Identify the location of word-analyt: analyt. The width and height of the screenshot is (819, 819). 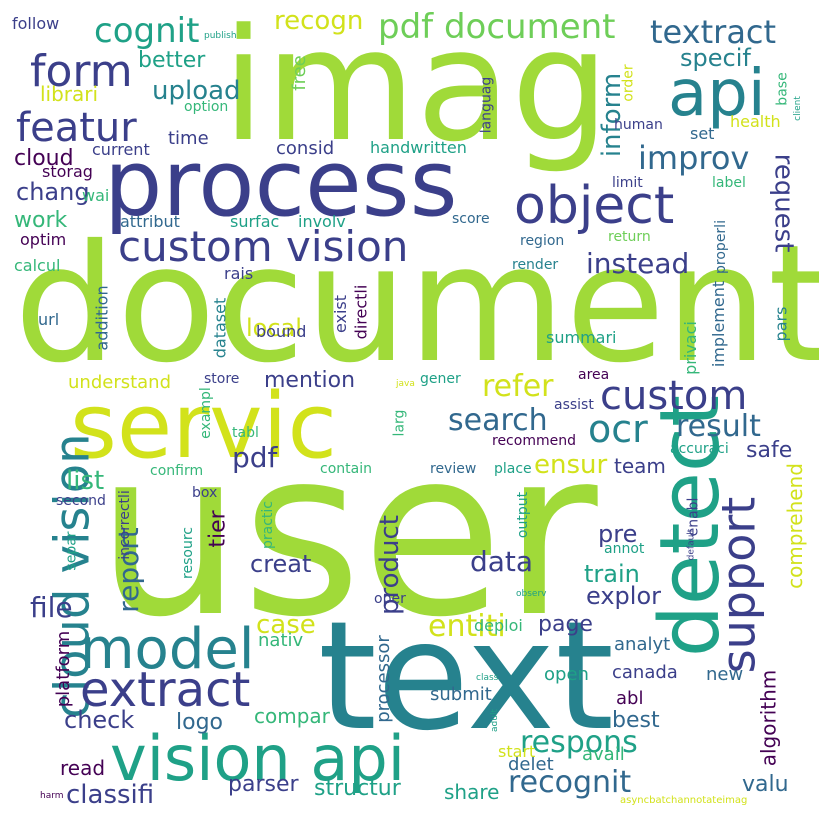
(642, 644).